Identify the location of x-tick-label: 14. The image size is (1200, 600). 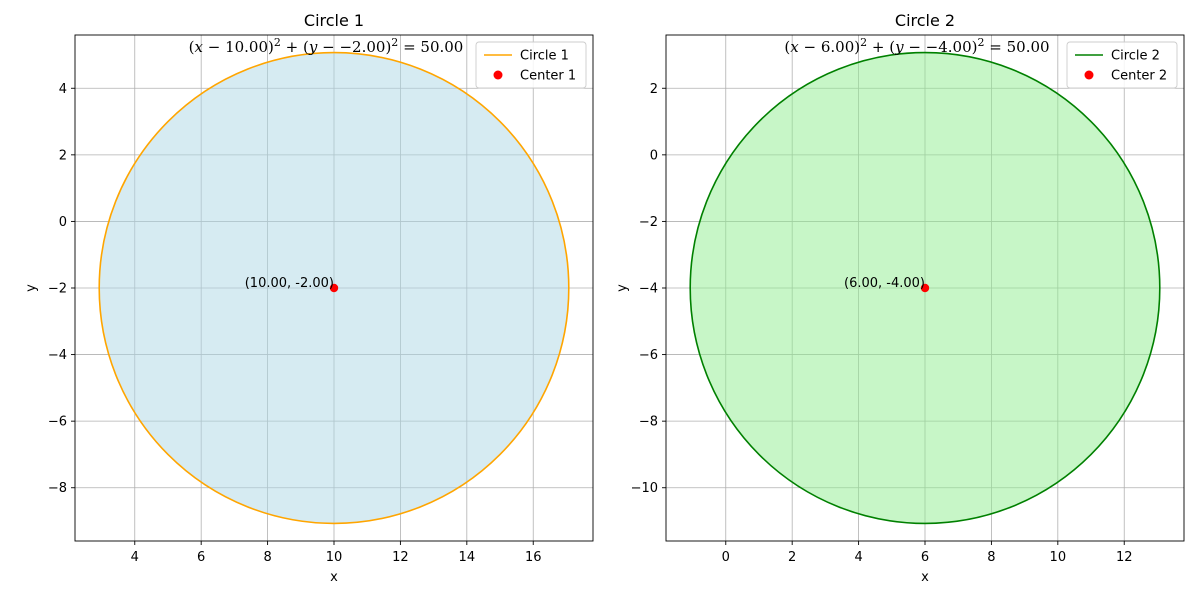
(467, 557).